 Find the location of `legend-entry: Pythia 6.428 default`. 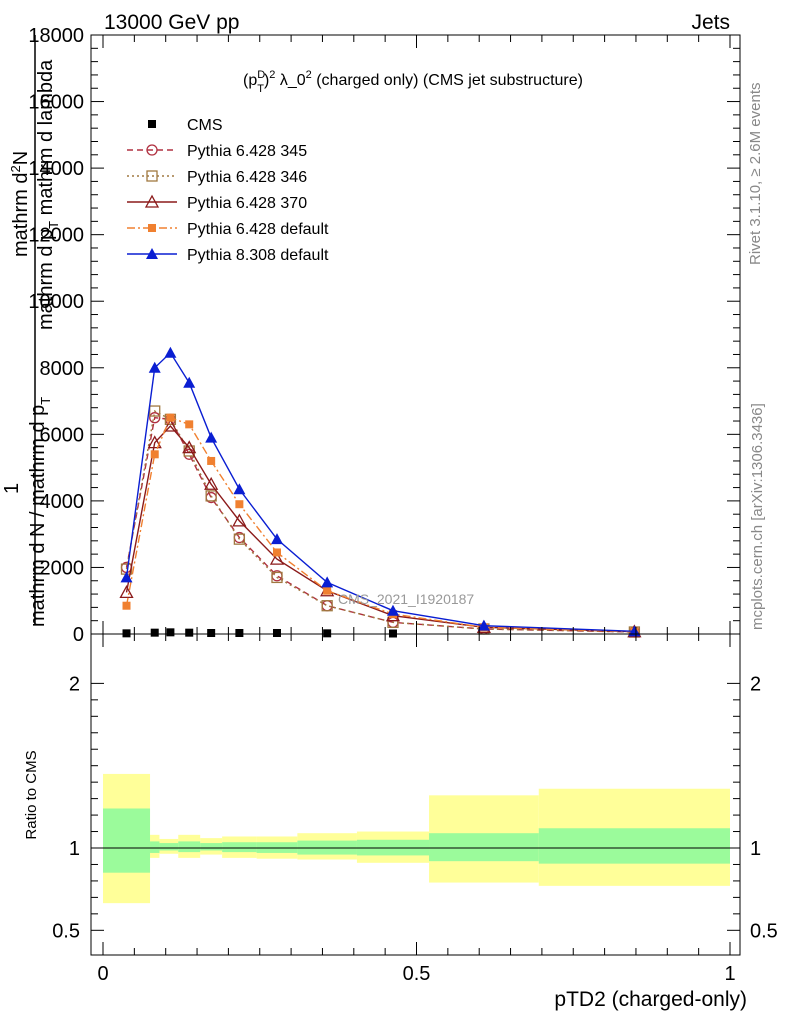

legend-entry: Pythia 6.428 default is located at coordinates (228, 229).